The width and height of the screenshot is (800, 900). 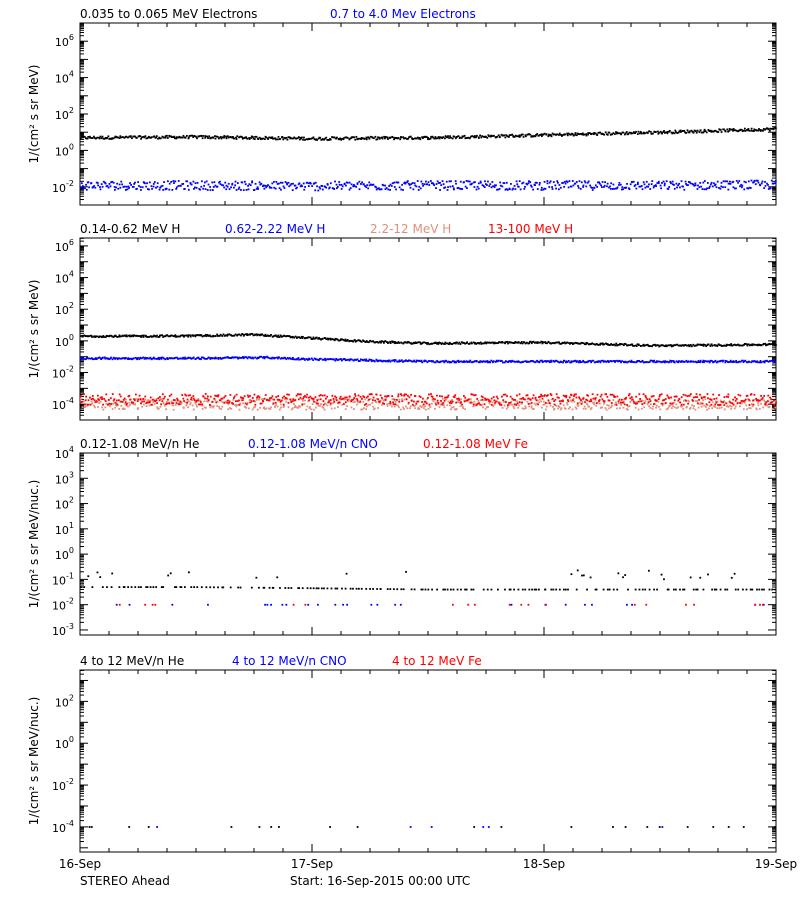 What do you see at coordinates (62, 115) in the screenshot?
I see `y-tick-base: 10` at bounding box center [62, 115].